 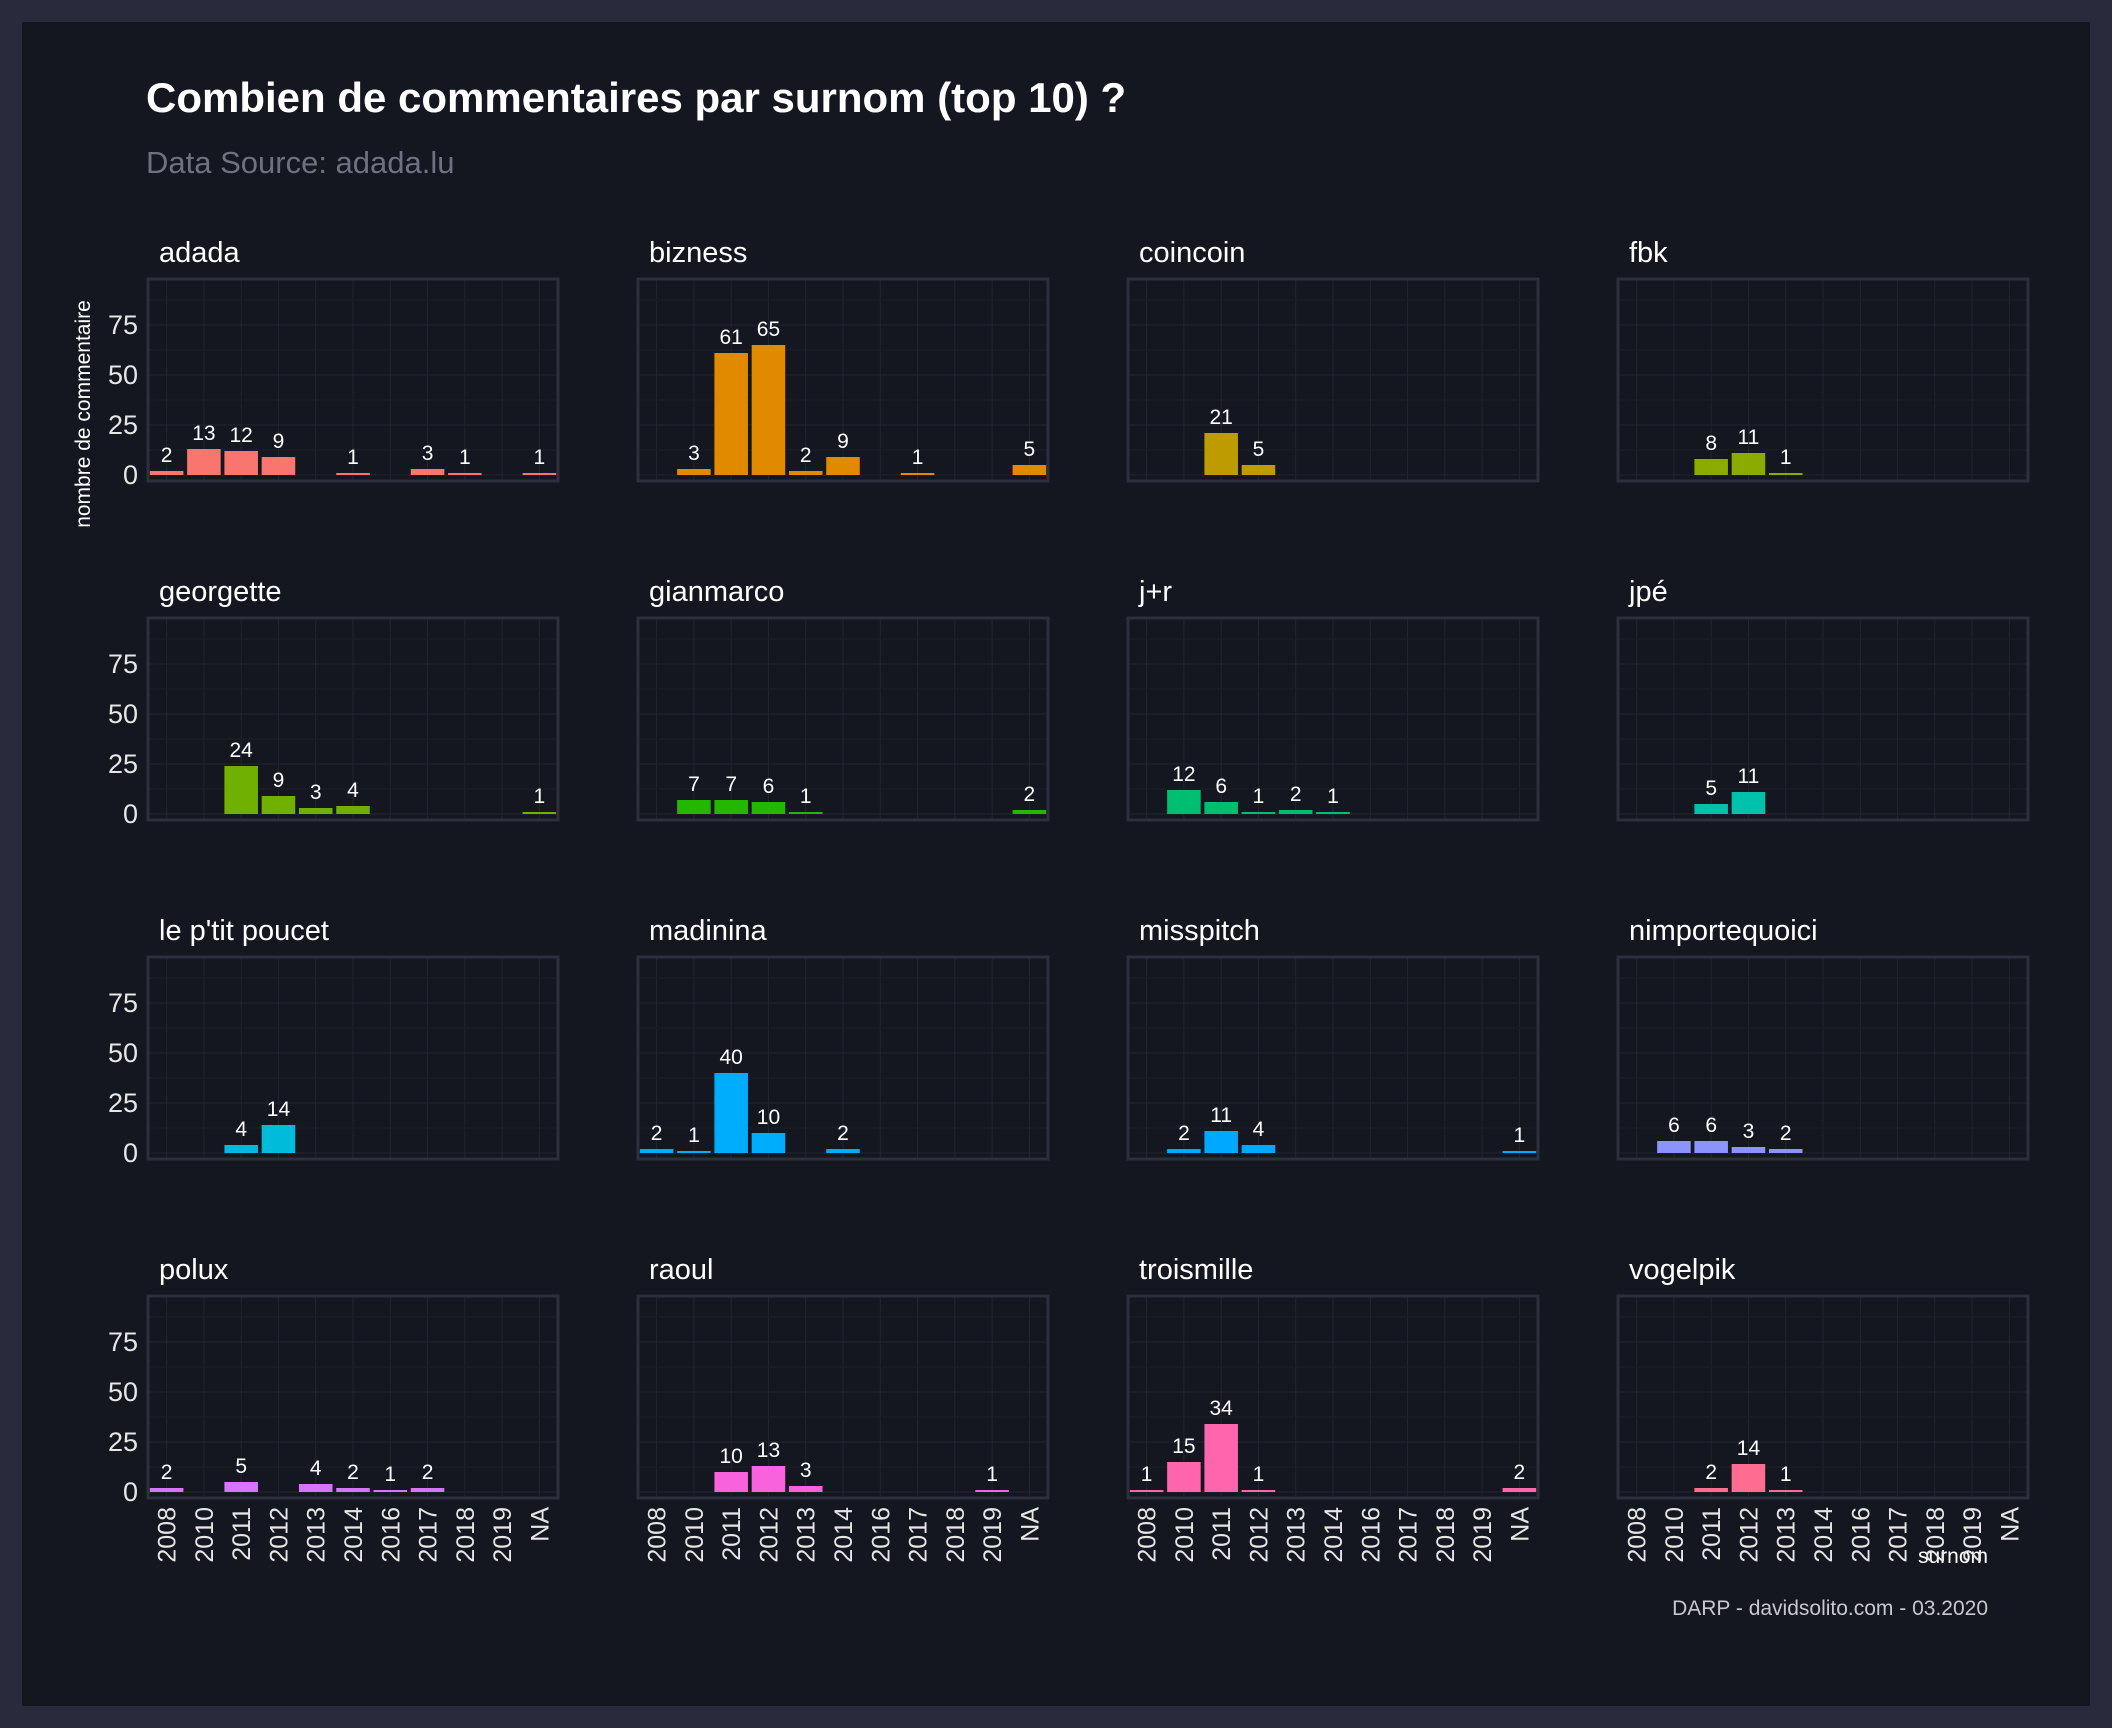 What do you see at coordinates (1648, 592) in the screenshot?
I see `facet-strip-label: jpé` at bounding box center [1648, 592].